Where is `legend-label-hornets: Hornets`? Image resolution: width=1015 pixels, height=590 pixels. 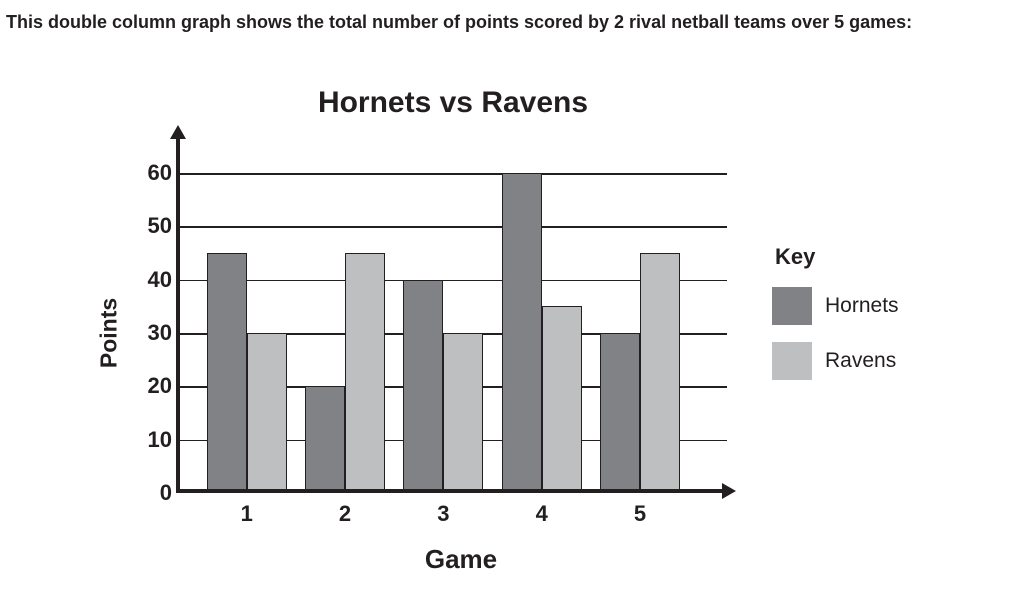 legend-label-hornets: Hornets is located at coordinates (862, 305).